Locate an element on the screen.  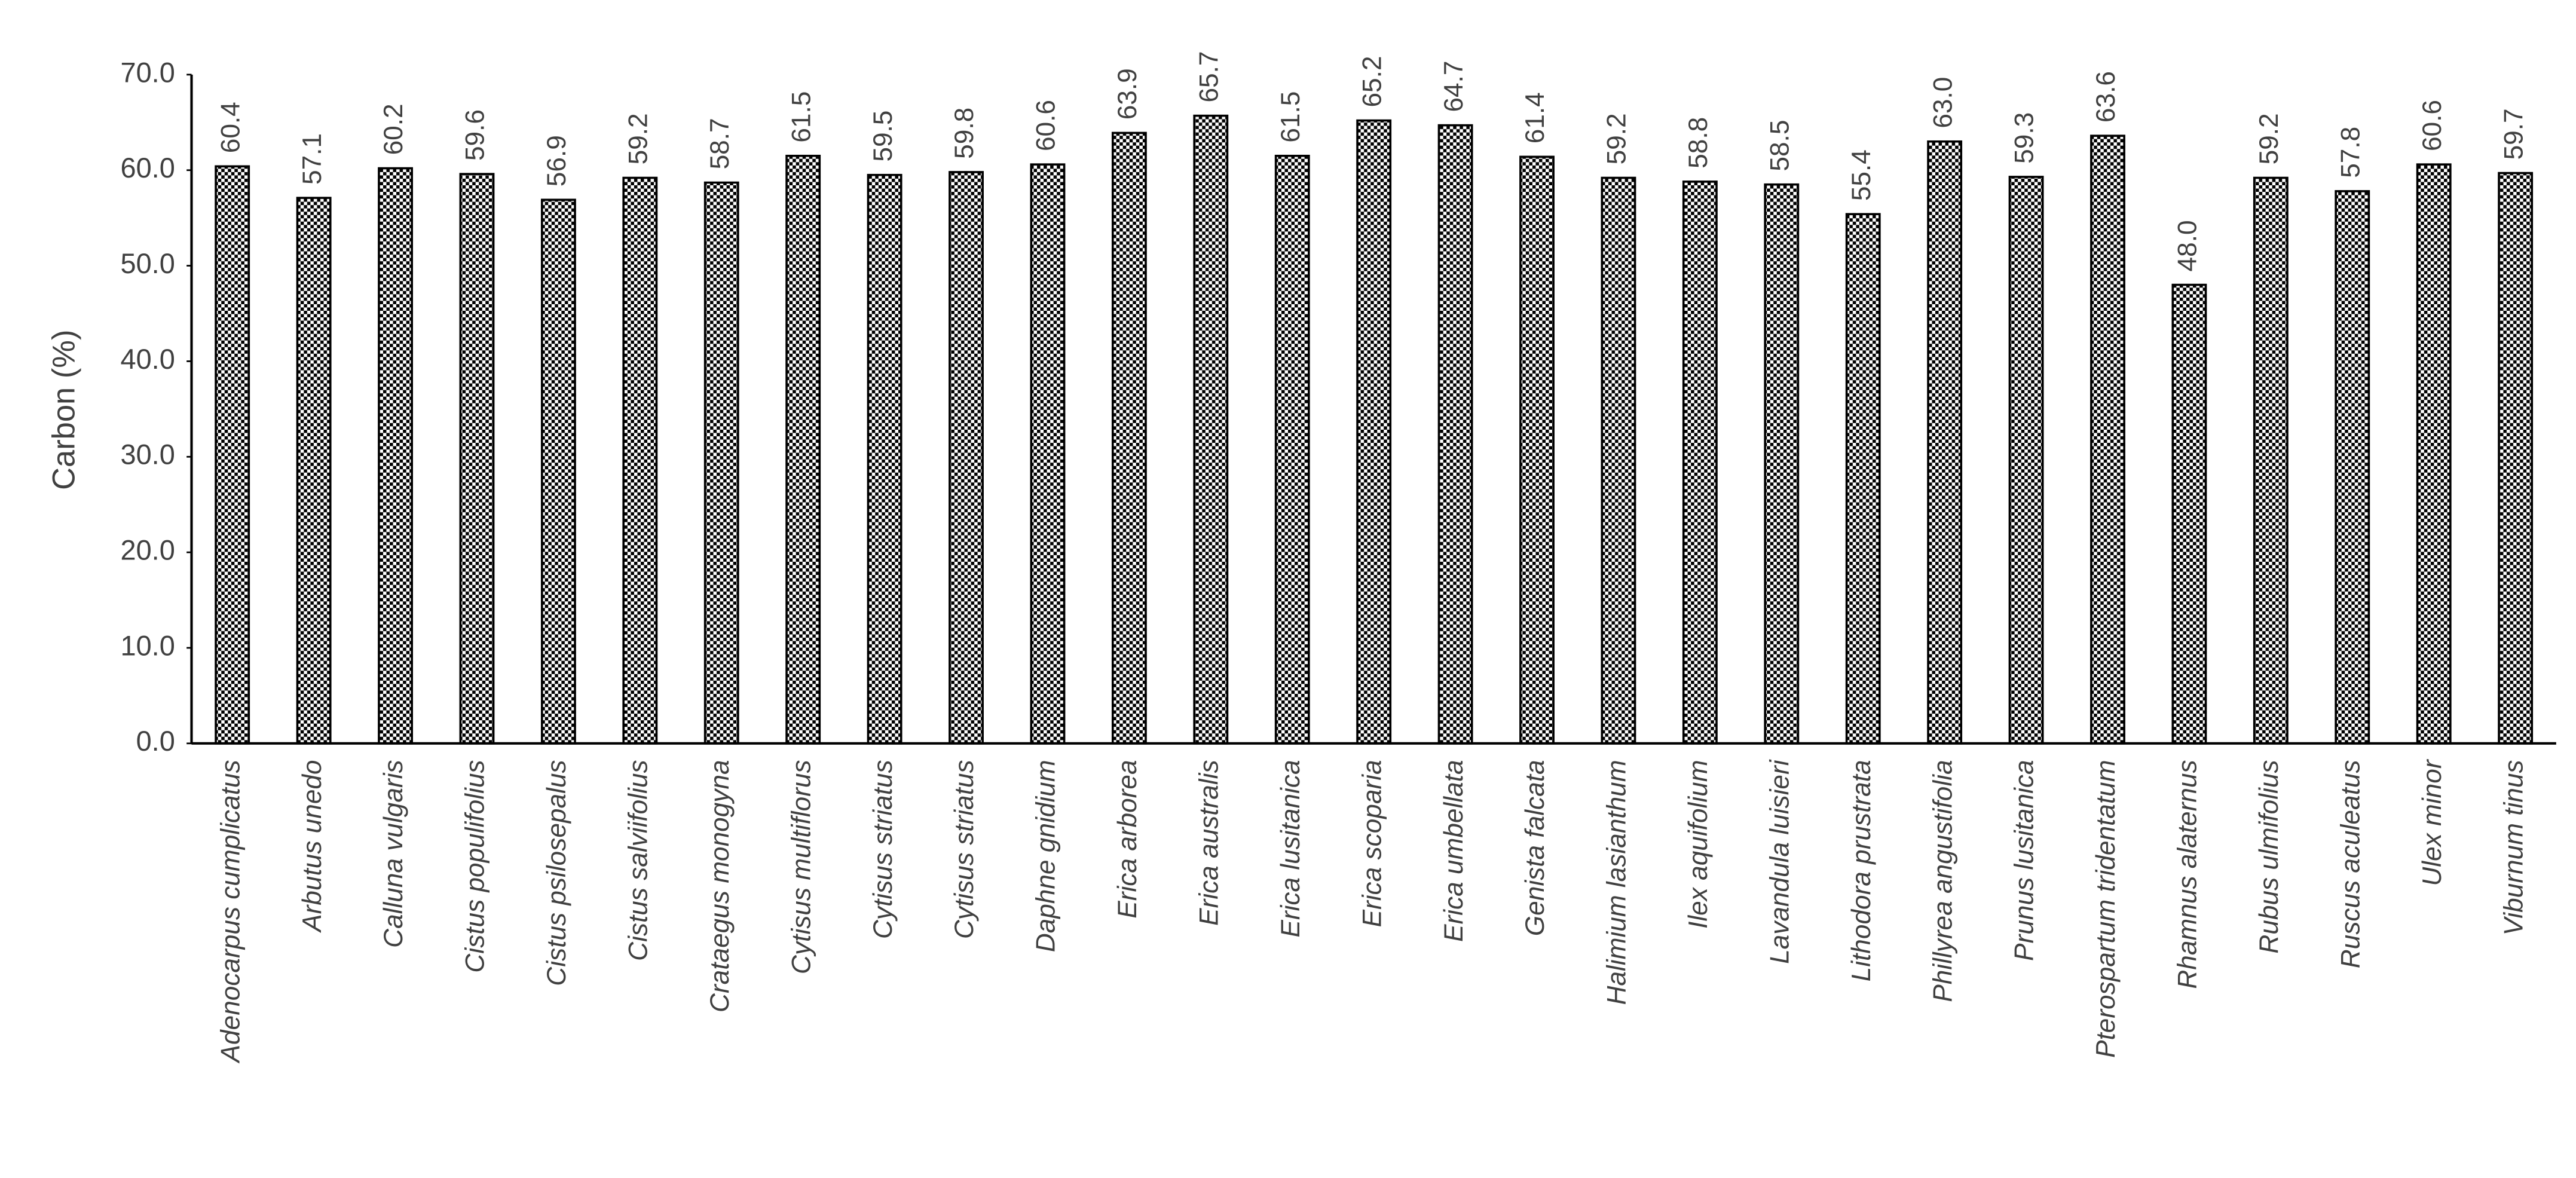
x-tick-label: Ruscus aculeatus is located at coordinates (2350, 864).